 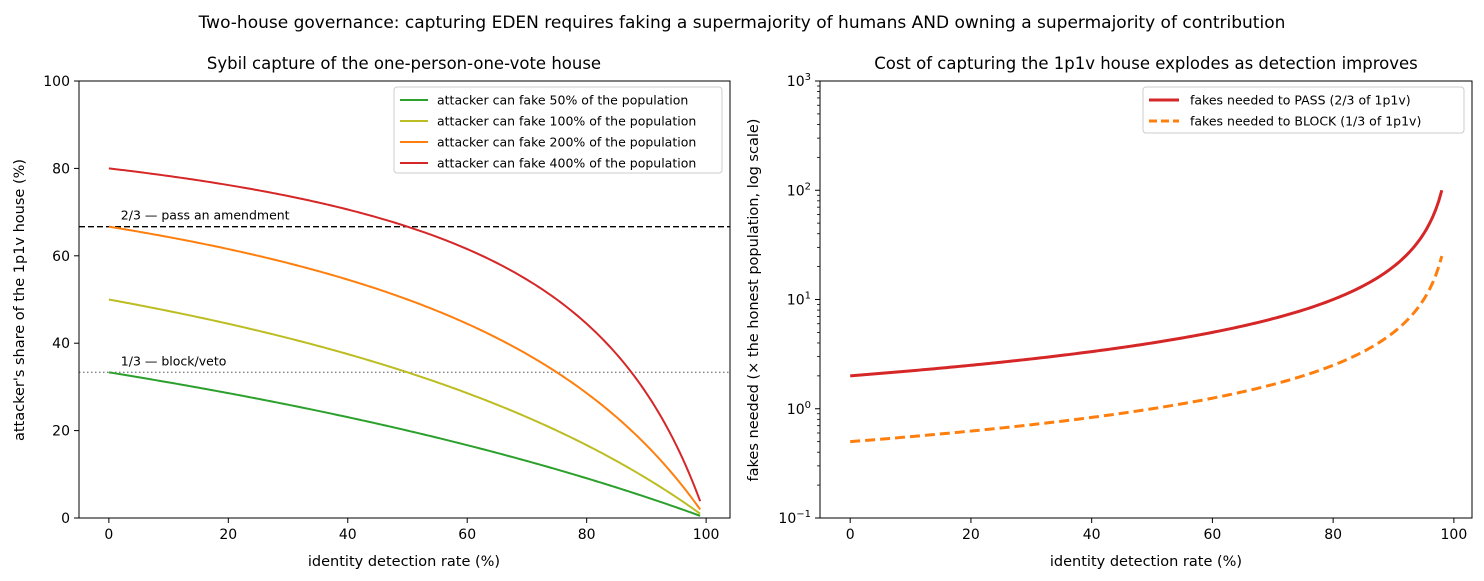 What do you see at coordinates (61, 432) in the screenshot?
I see `left-y-tick-label: 20` at bounding box center [61, 432].